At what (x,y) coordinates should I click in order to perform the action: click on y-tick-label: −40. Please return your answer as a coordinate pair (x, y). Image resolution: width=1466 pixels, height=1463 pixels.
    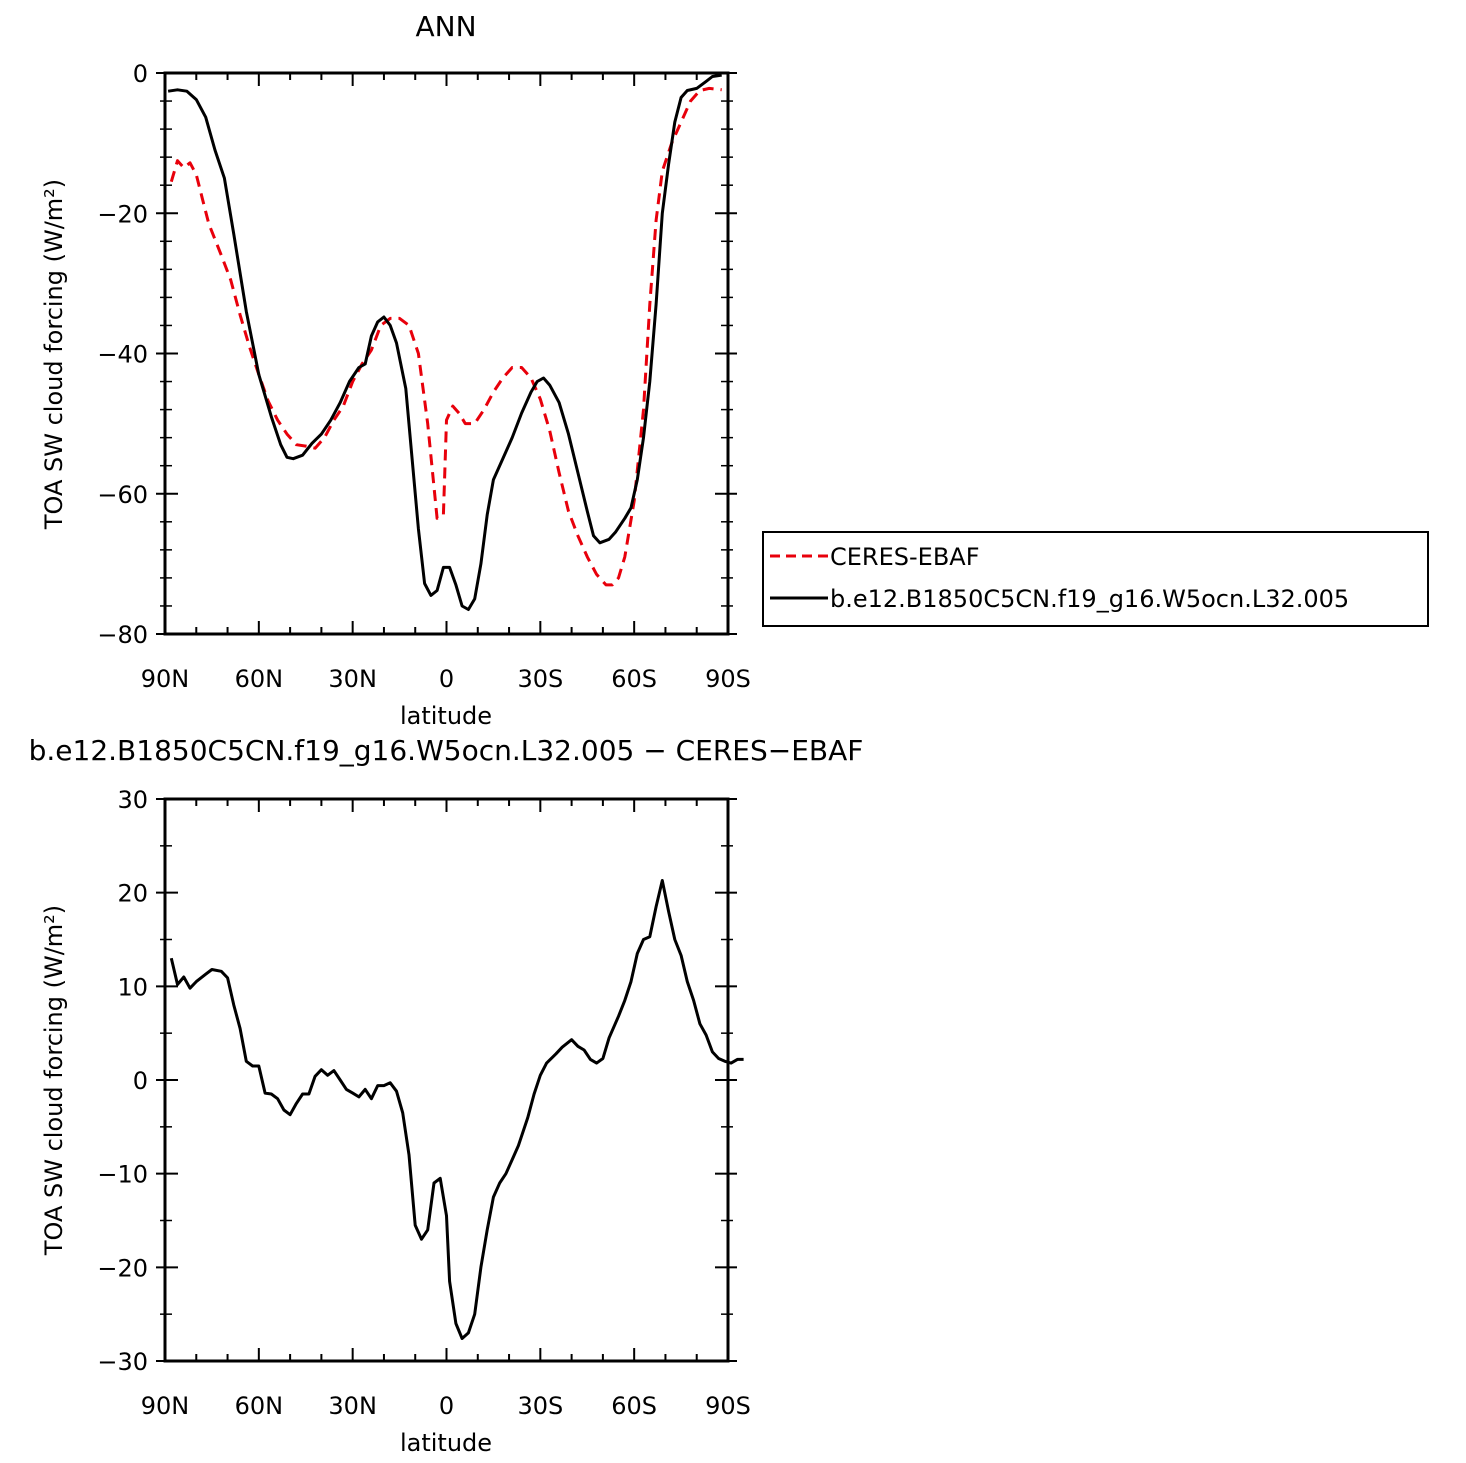
    Looking at the image, I should click on (122, 355).